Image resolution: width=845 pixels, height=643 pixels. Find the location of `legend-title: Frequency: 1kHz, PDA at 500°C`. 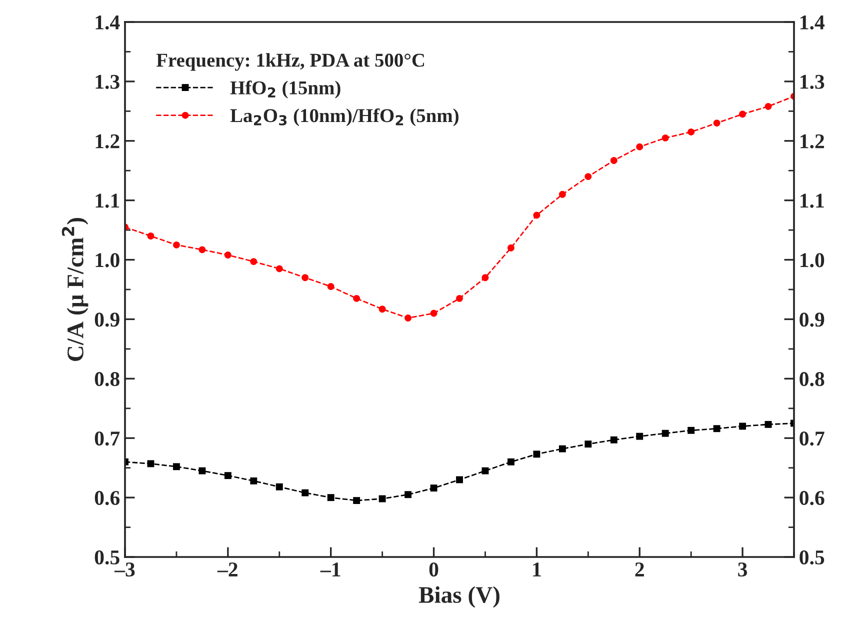

legend-title: Frequency: 1kHz, PDA at 500°C is located at coordinates (290, 62).